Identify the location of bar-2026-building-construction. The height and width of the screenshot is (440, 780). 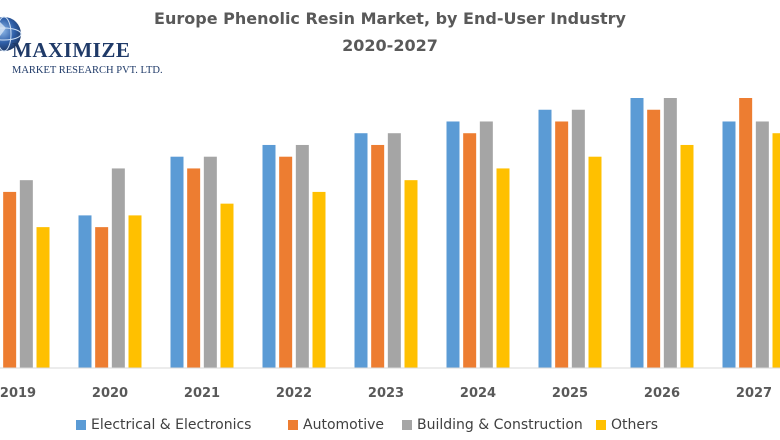
(670, 233).